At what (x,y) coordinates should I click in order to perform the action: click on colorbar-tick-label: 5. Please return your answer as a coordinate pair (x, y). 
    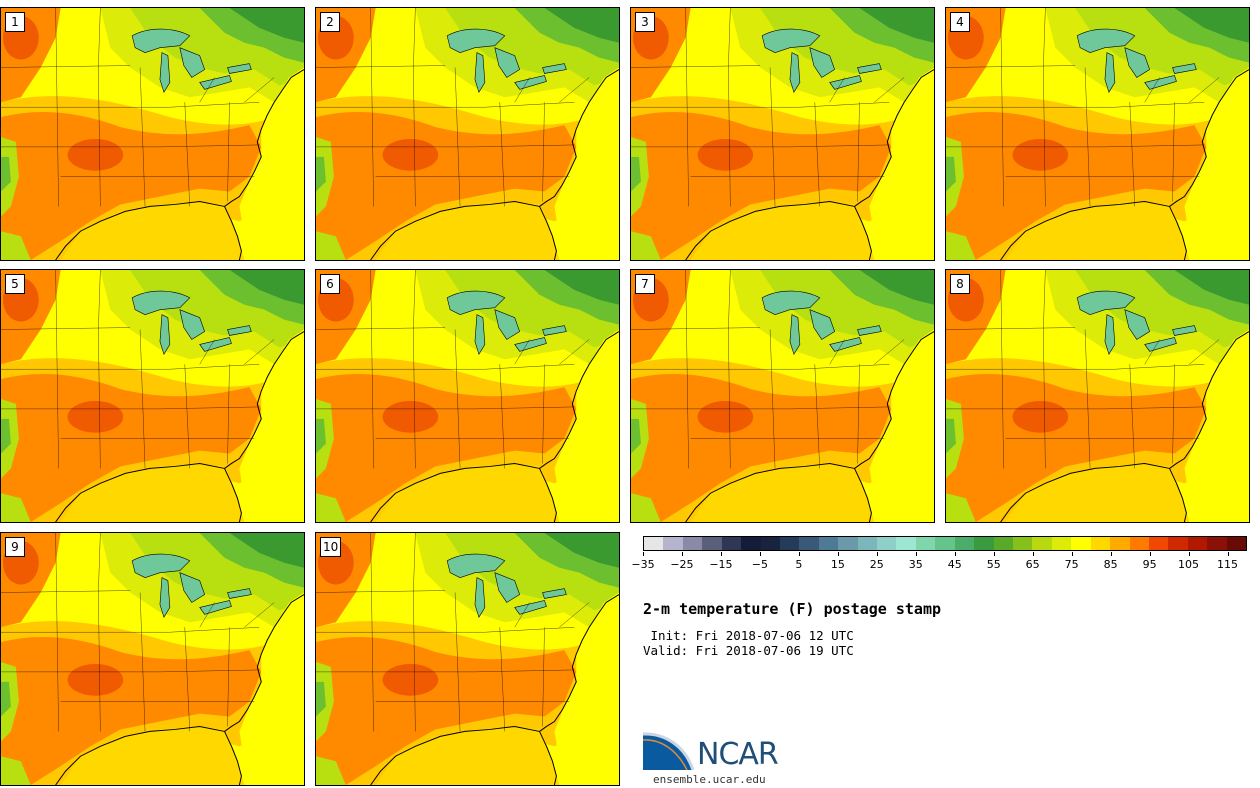
    Looking at the image, I should click on (799, 564).